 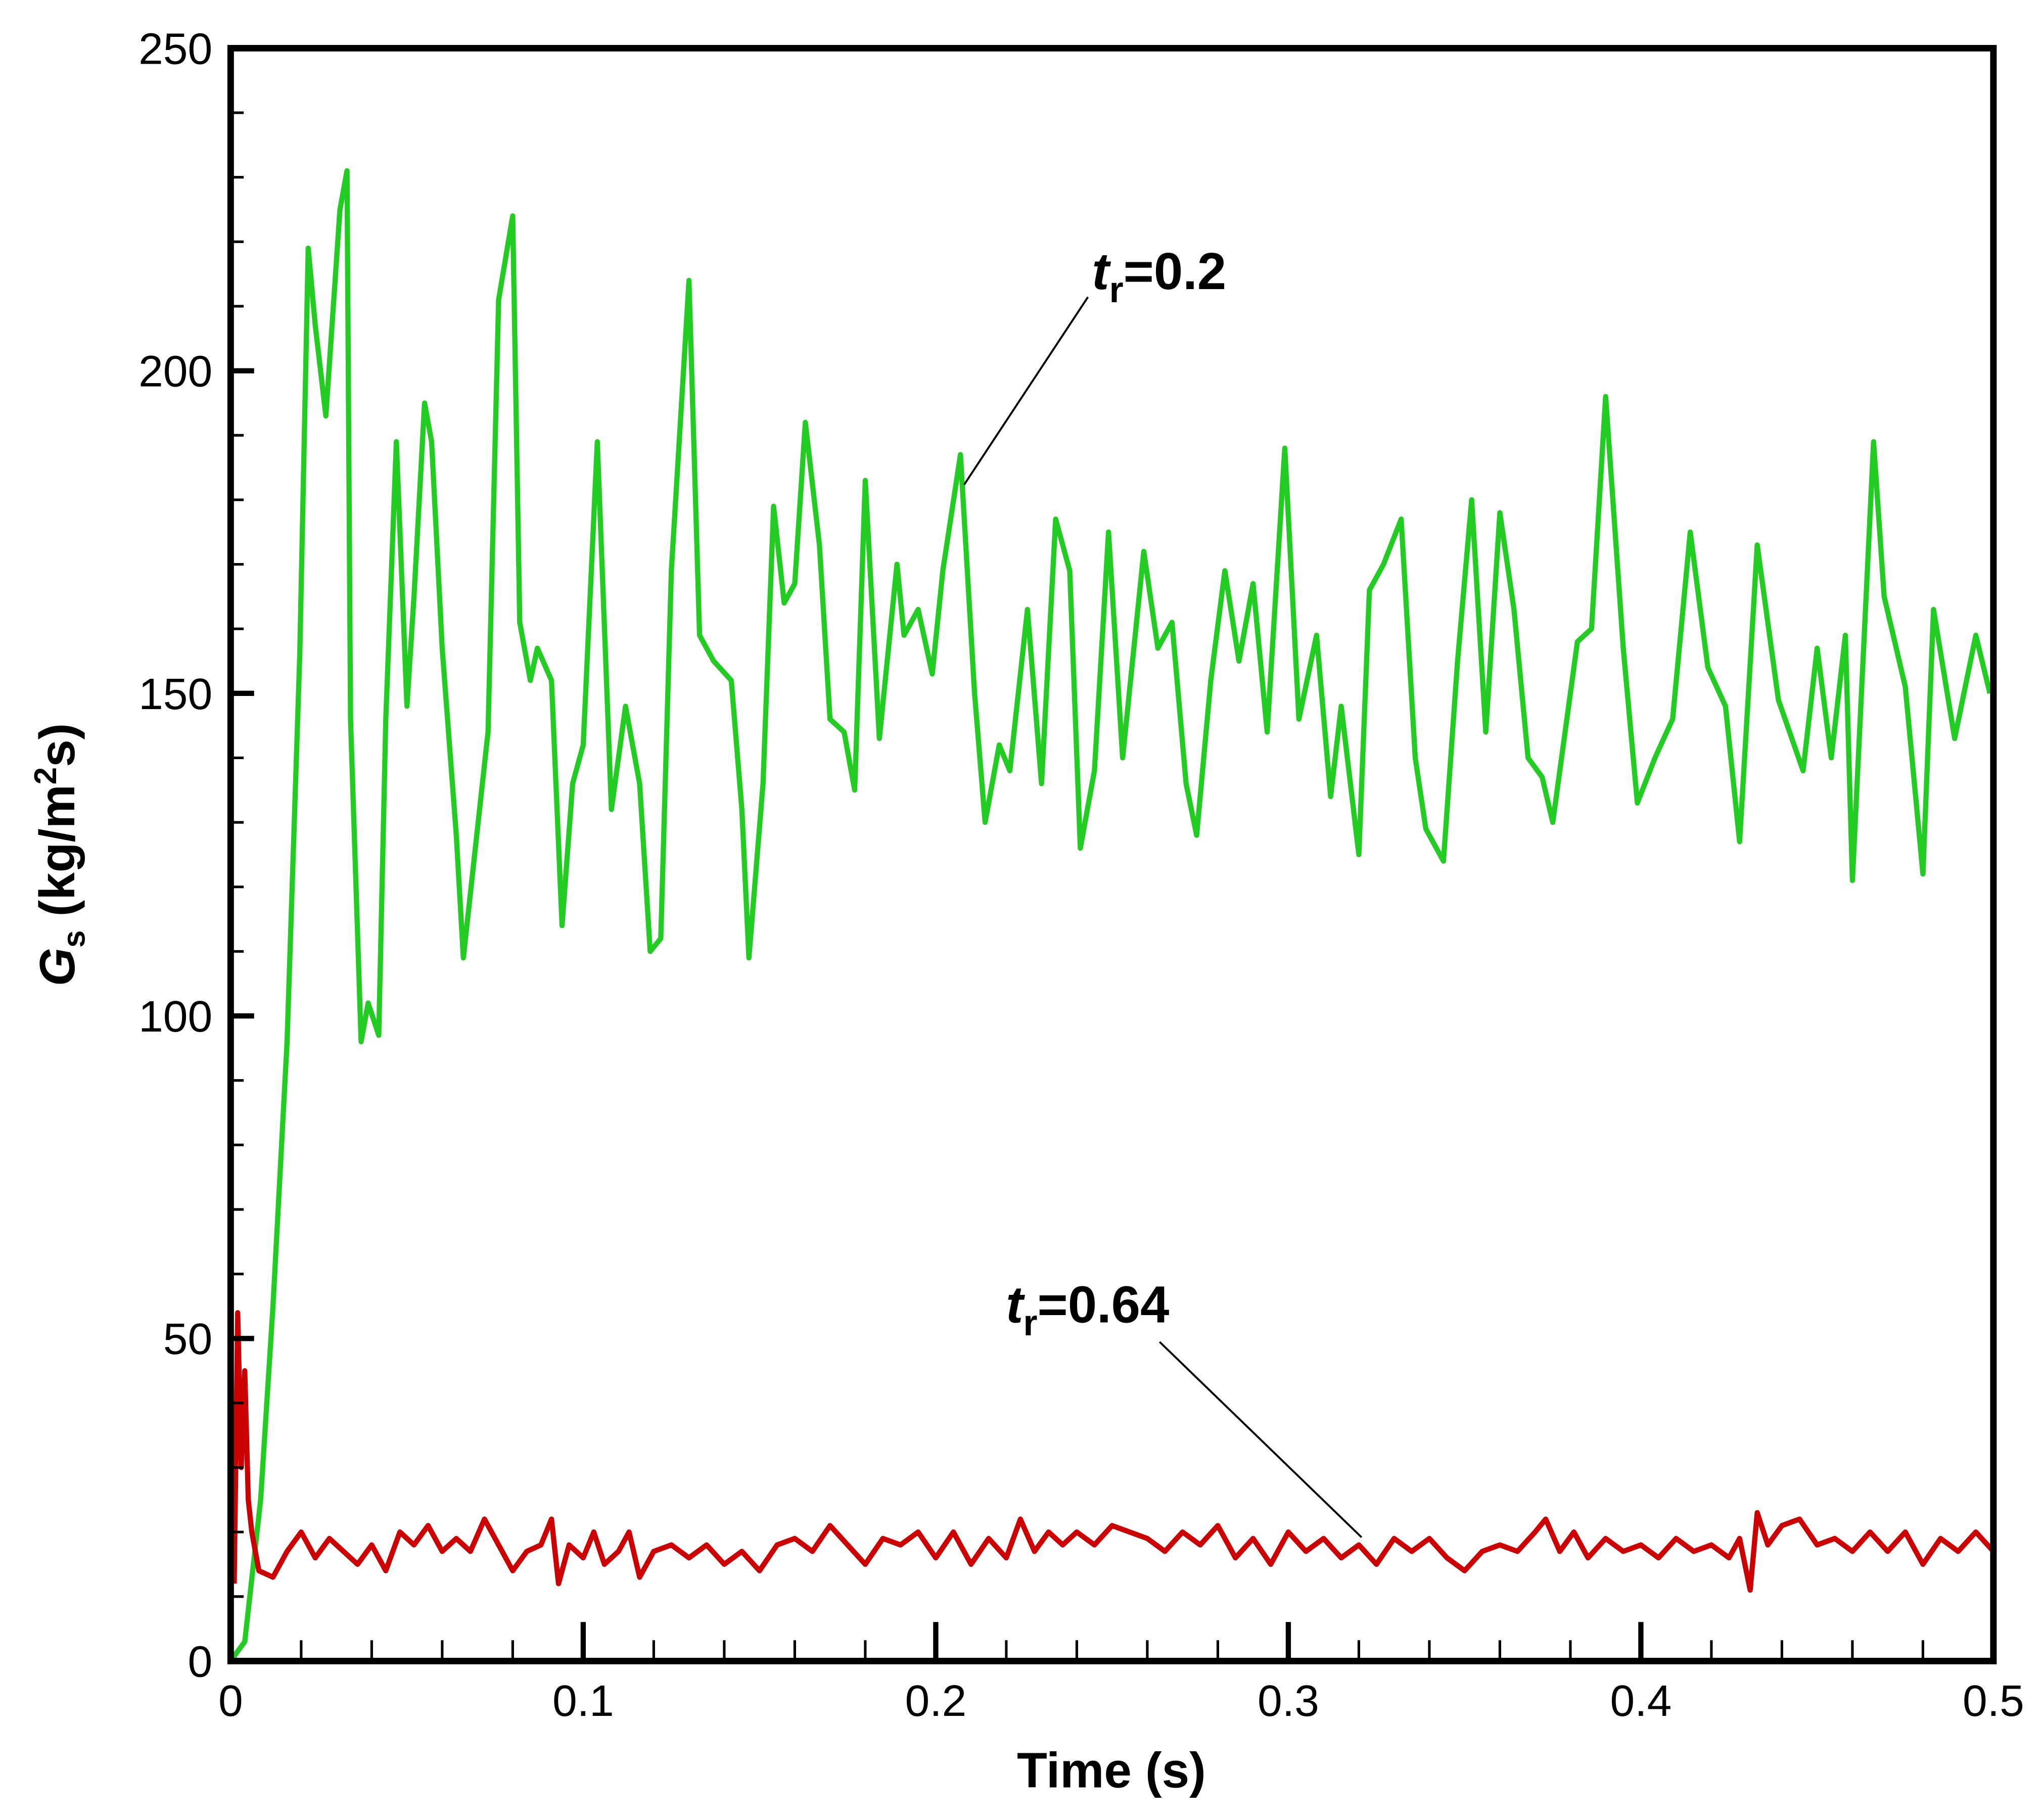 I want to click on y-tick-label: 0, so click(x=200, y=1661).